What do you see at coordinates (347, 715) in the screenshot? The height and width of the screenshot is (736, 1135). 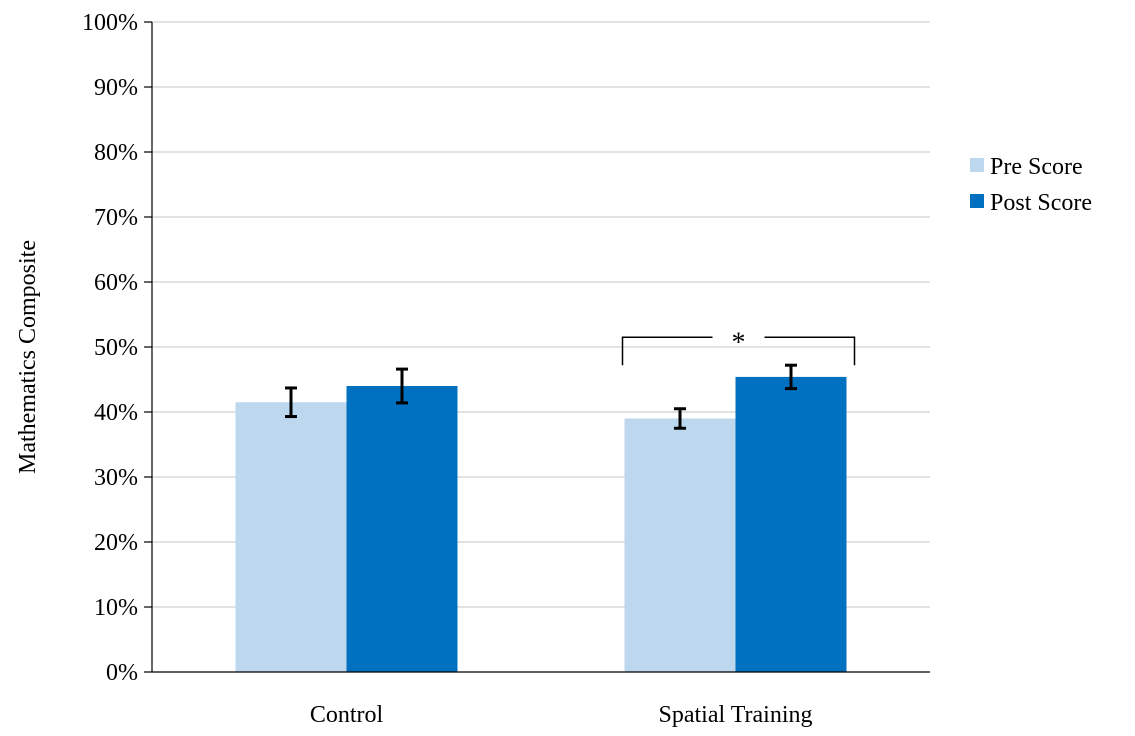 I see `x-category-label: Control` at bounding box center [347, 715].